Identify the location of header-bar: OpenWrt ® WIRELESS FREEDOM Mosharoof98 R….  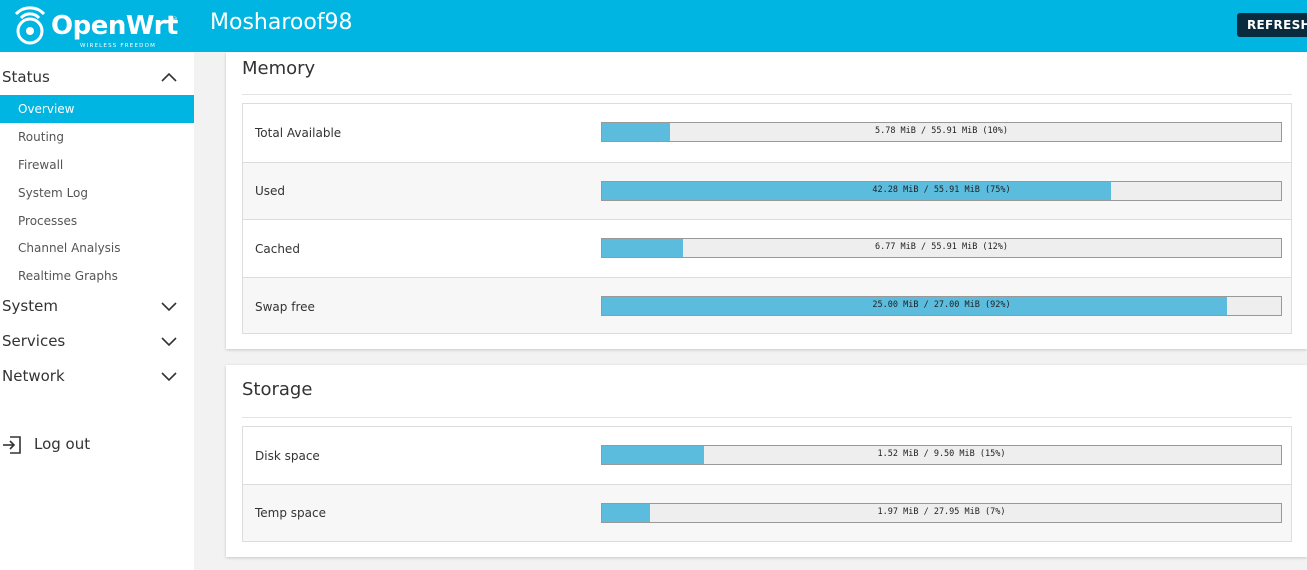
(653, 26).